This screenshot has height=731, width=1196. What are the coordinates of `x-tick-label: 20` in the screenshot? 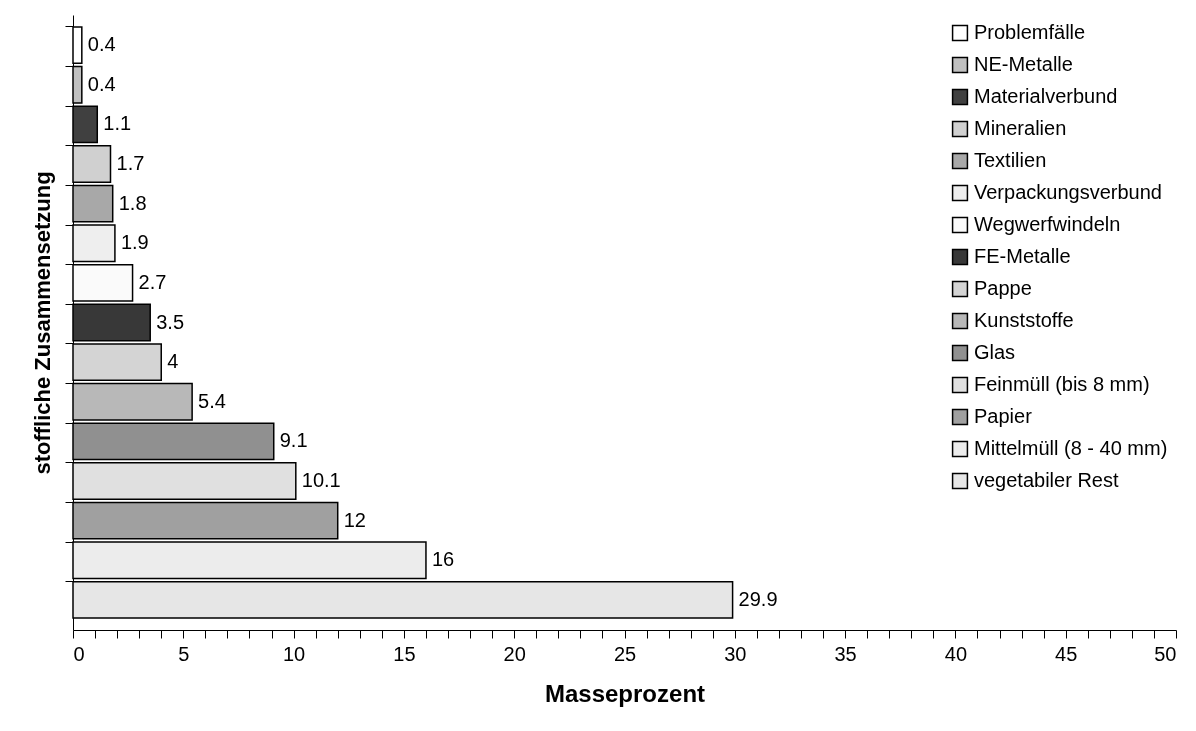 It's located at (514, 653).